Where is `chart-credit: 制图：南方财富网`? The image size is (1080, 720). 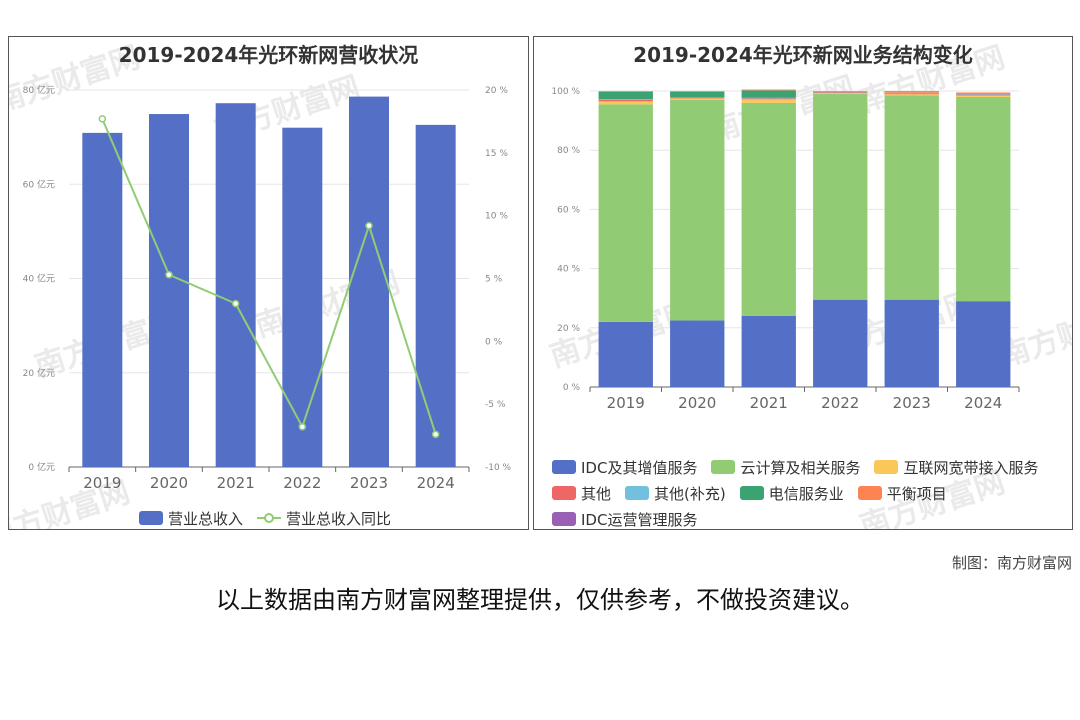
chart-credit: 制图：南方财富网 is located at coordinates (1011, 563).